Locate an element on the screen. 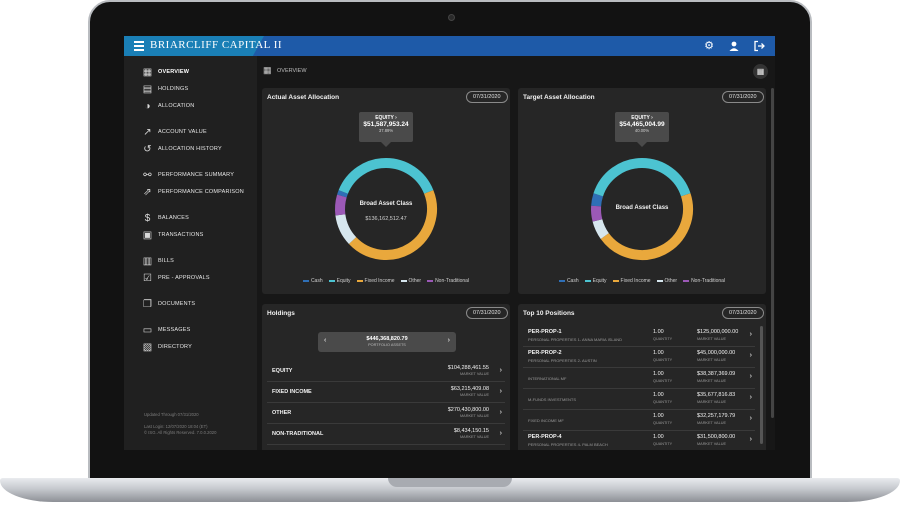 Image resolution: width=900 pixels, height=509 pixels. holdings-row: OTHER $270,430,800.00 MARKET VALUE › is located at coordinates (386, 414).